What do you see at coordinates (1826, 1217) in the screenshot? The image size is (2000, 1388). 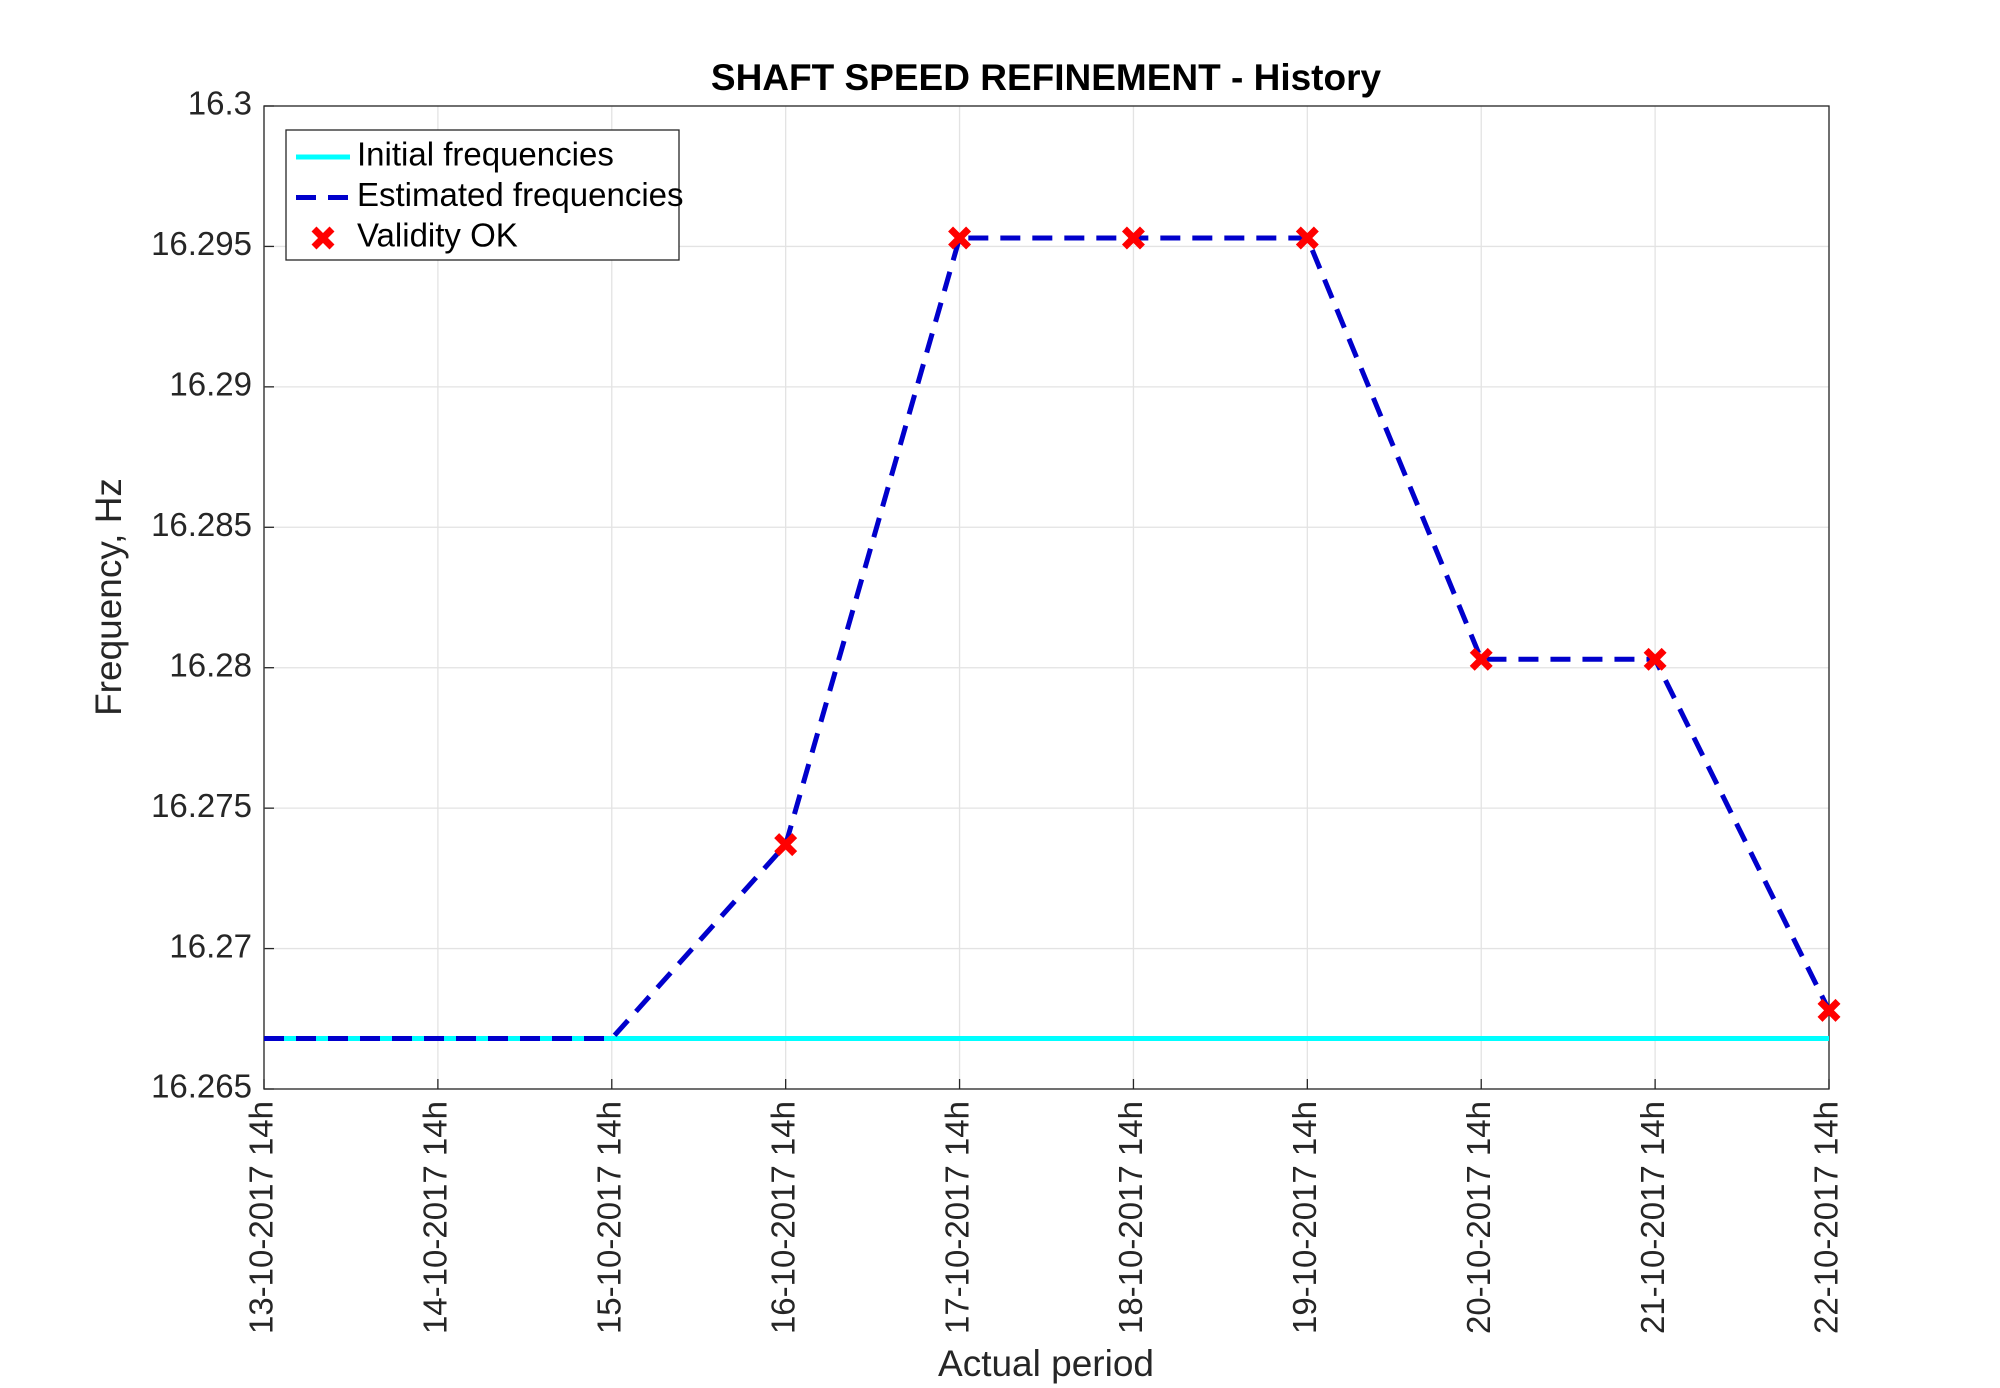 I see `x-tick-label: 22-10-2017 14h` at bounding box center [1826, 1217].